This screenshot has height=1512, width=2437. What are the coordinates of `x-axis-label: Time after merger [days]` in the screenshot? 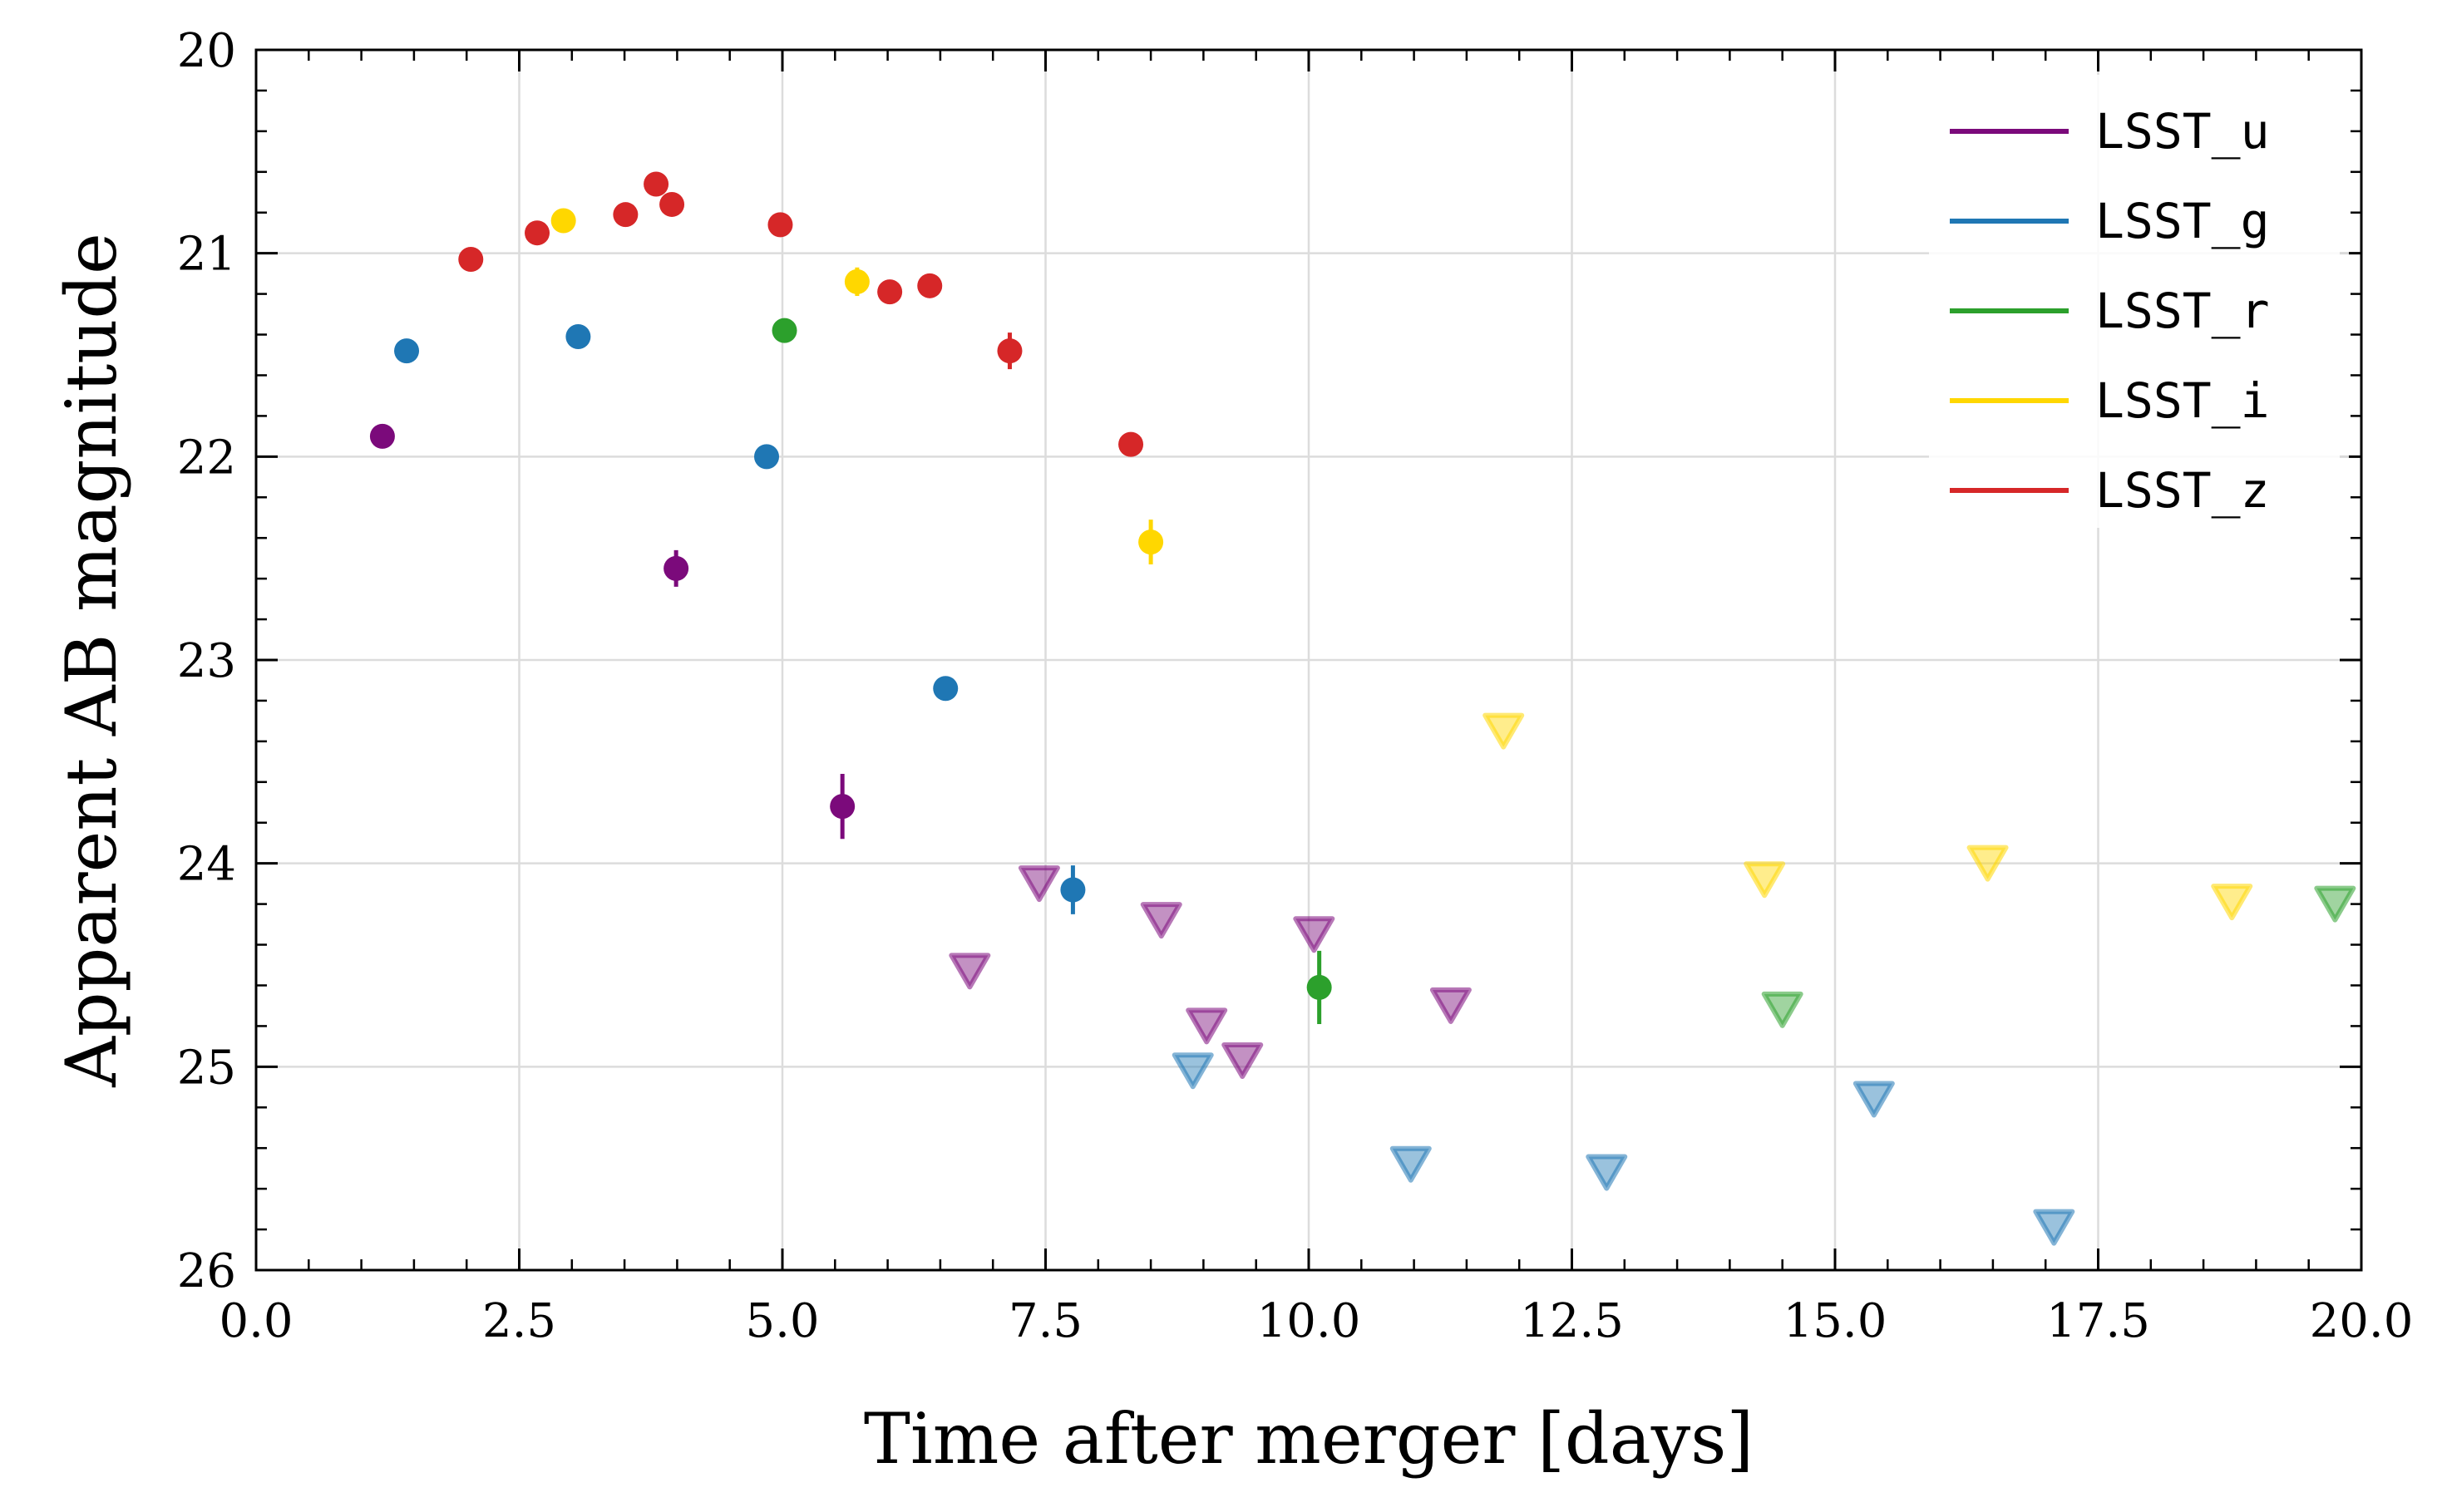 It's located at (1309, 1439).